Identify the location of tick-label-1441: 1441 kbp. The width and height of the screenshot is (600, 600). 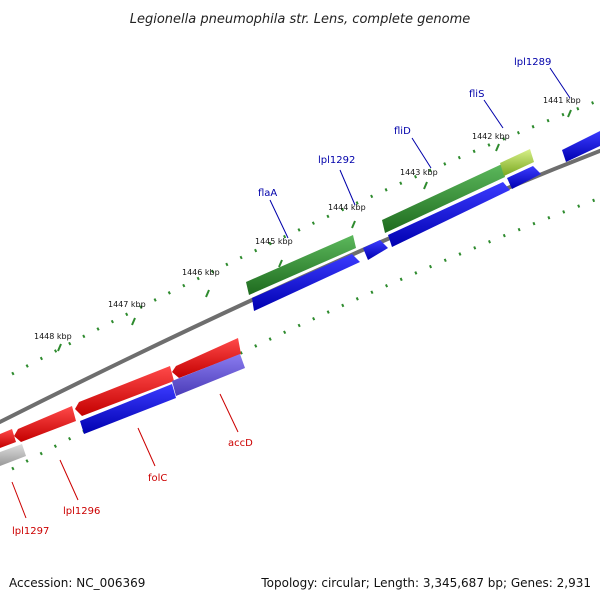
(562, 100).